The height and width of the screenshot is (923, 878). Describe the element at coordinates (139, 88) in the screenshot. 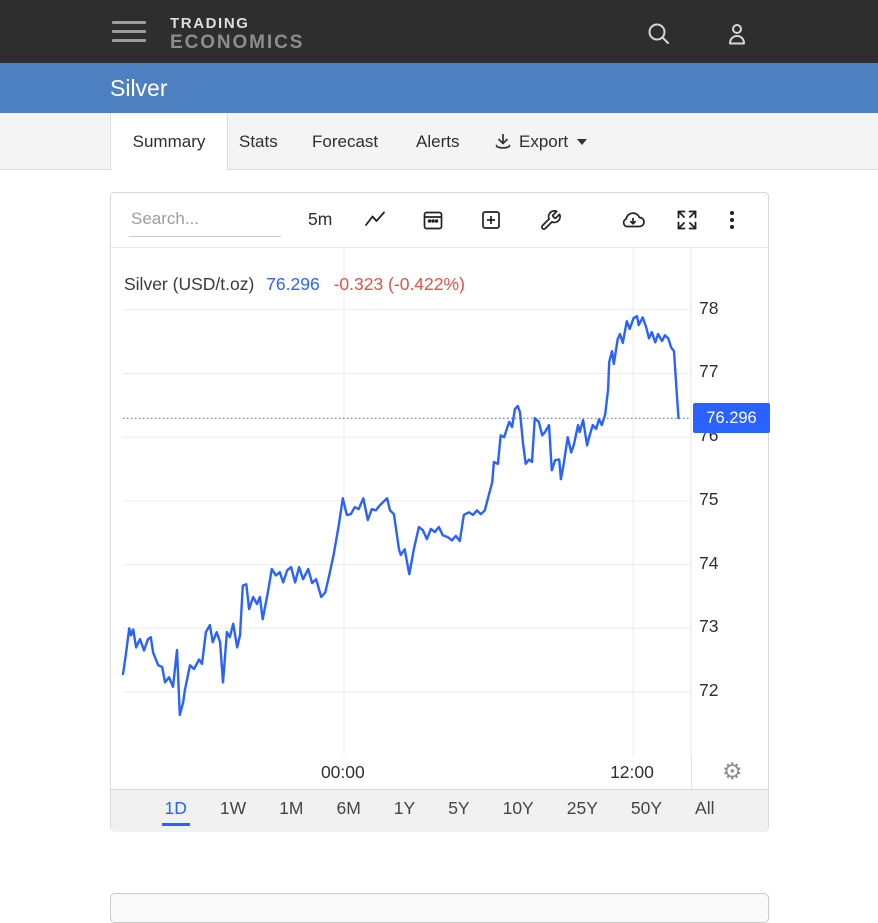

I see `page-title: Silver` at that location.